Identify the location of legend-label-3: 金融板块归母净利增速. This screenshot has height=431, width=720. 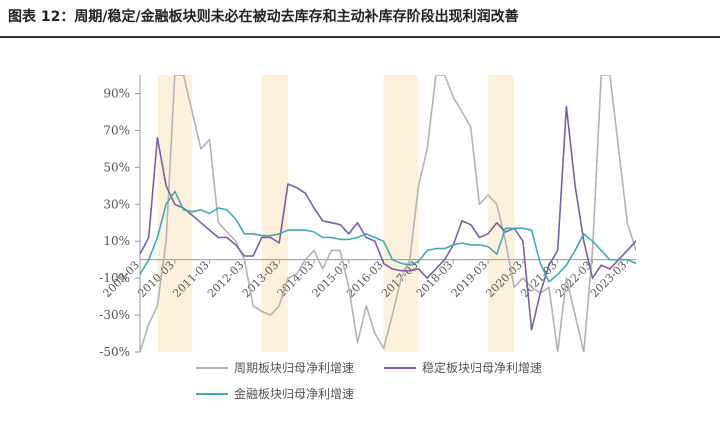
(294, 393).